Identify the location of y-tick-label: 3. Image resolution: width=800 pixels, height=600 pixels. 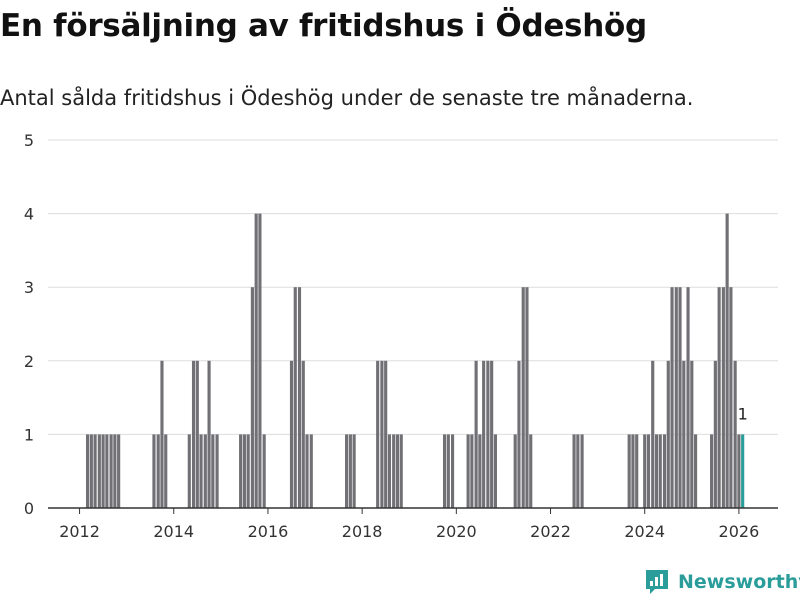
(29, 287).